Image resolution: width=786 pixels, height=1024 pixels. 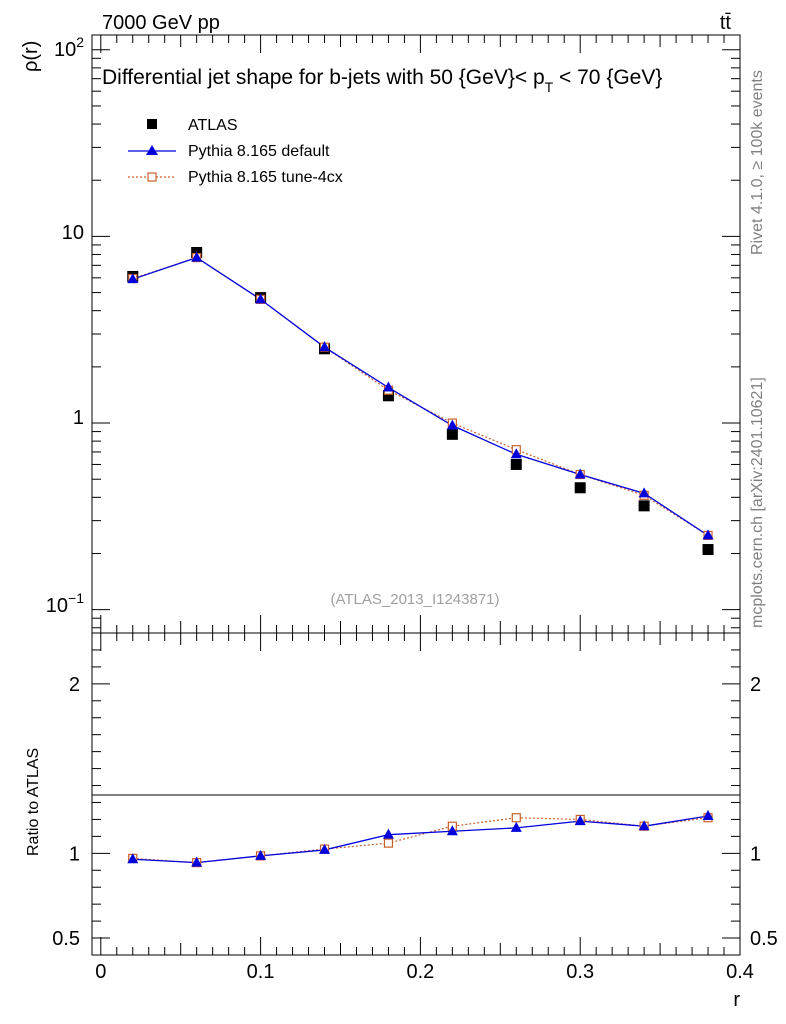 What do you see at coordinates (259, 151) in the screenshot?
I see `legend-label-default: Pythia 8.165 default` at bounding box center [259, 151].